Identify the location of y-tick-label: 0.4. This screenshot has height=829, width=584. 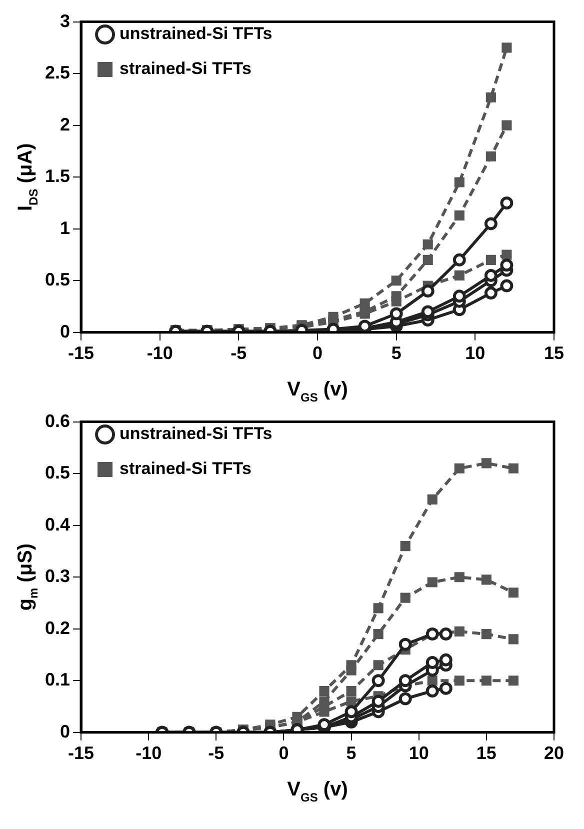
(57, 524).